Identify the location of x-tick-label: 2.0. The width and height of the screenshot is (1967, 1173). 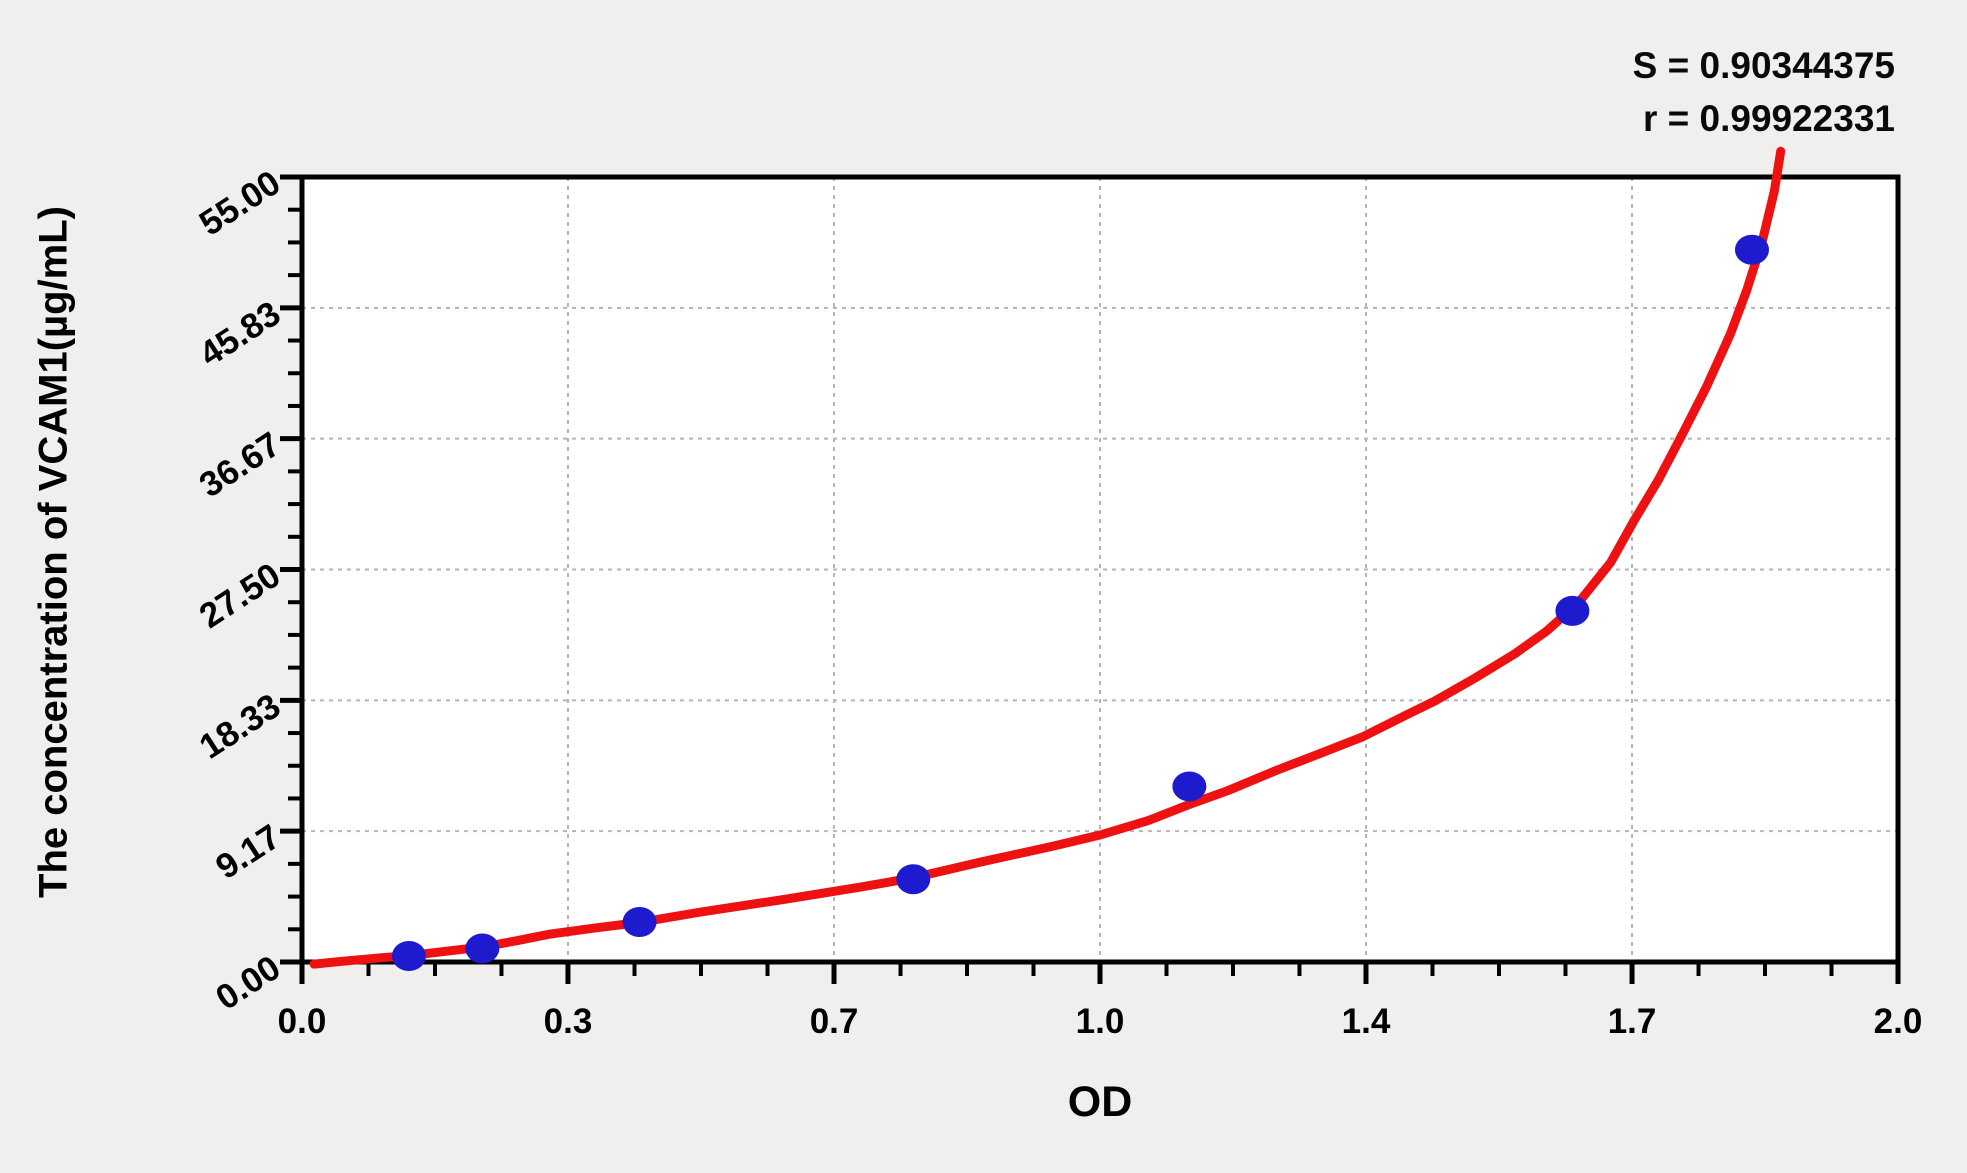
(1898, 1021).